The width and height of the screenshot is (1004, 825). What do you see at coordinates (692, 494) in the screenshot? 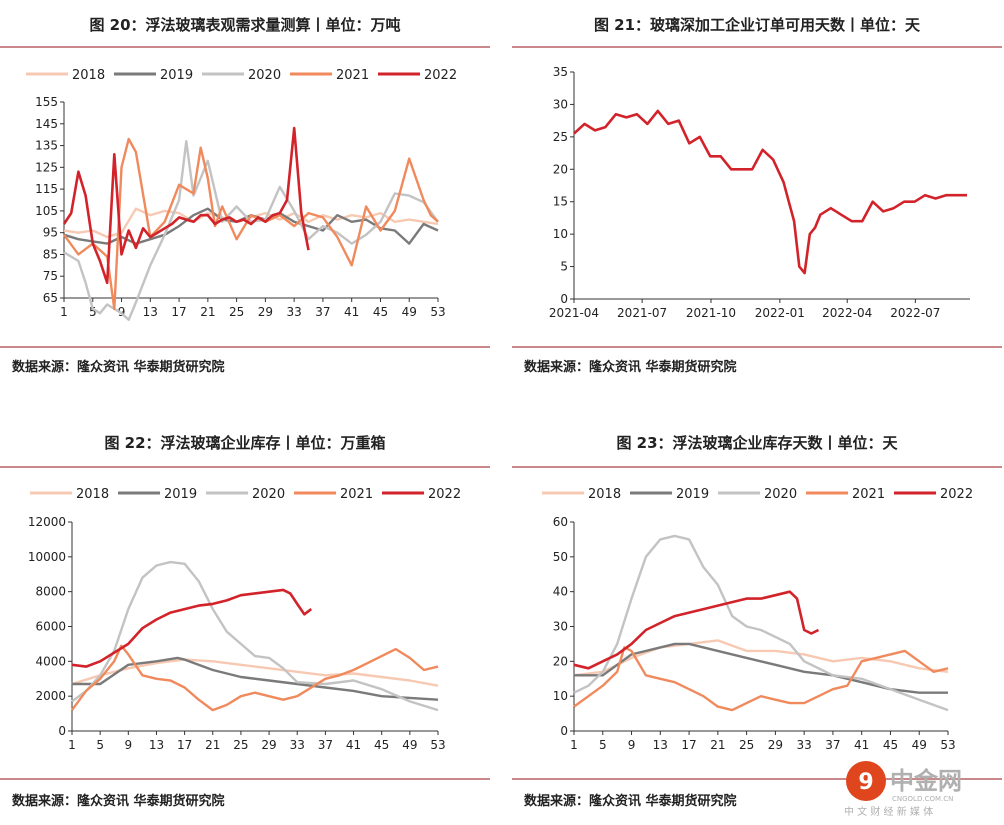
I see `legend-label-2019: 2019` at bounding box center [692, 494].